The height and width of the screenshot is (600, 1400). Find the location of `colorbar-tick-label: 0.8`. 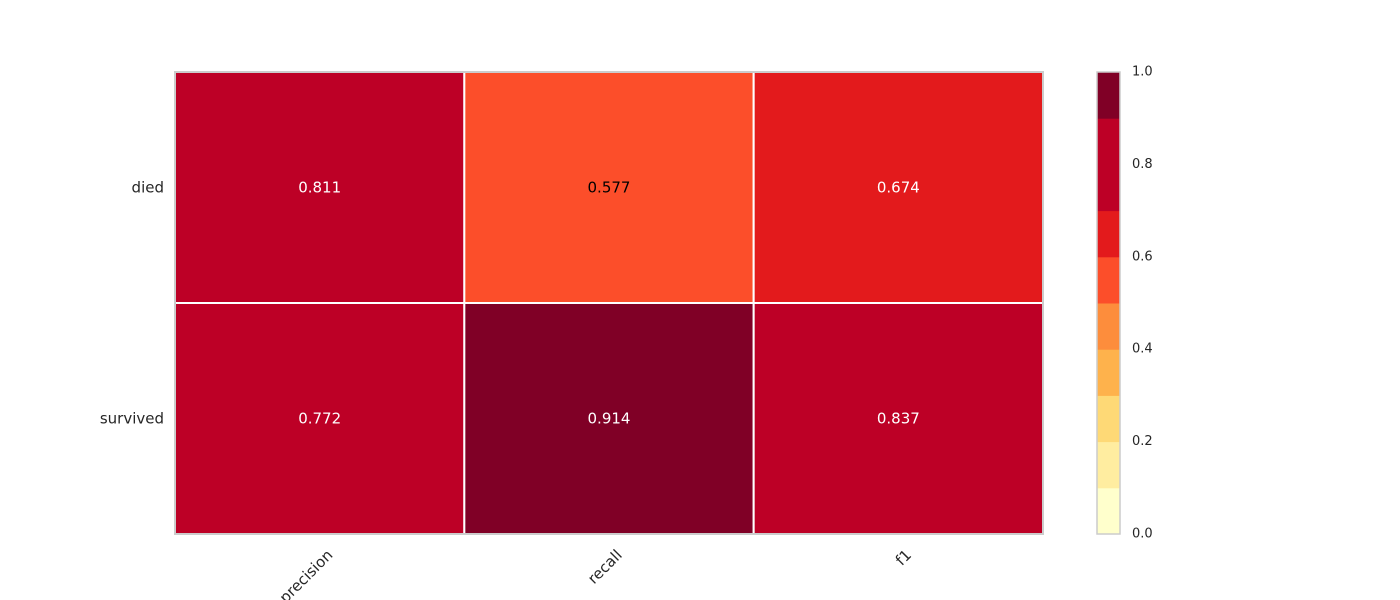

colorbar-tick-label: 0.8 is located at coordinates (1142, 164).